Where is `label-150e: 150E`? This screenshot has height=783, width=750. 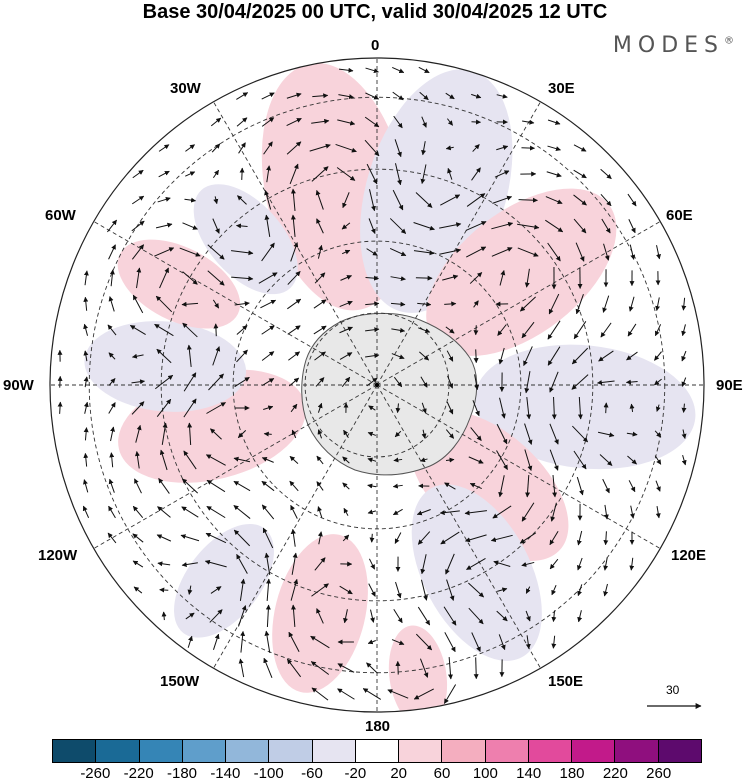
label-150e: 150E is located at coordinates (566, 681).